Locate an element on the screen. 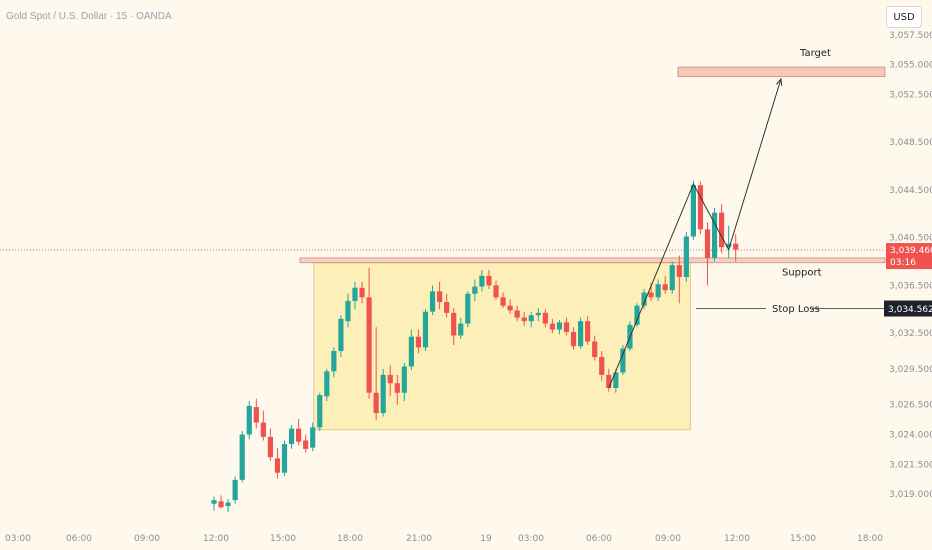  y-tick-label: 3,055.000 is located at coordinates (910, 66).